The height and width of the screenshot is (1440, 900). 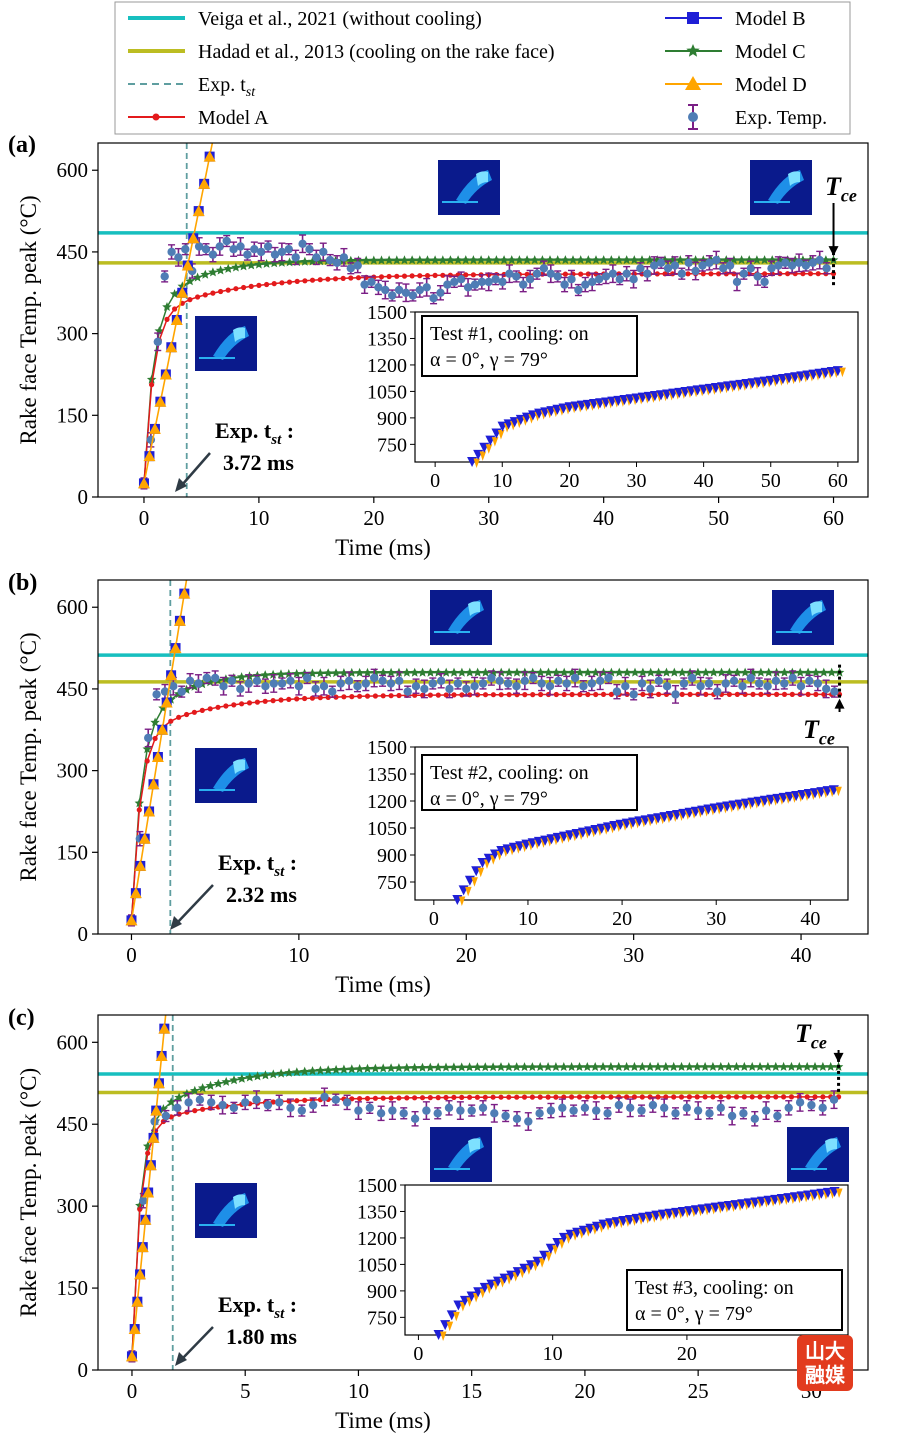 What do you see at coordinates (358, 1391) in the screenshot?
I see `xtick-label-2: 10` at bounding box center [358, 1391].